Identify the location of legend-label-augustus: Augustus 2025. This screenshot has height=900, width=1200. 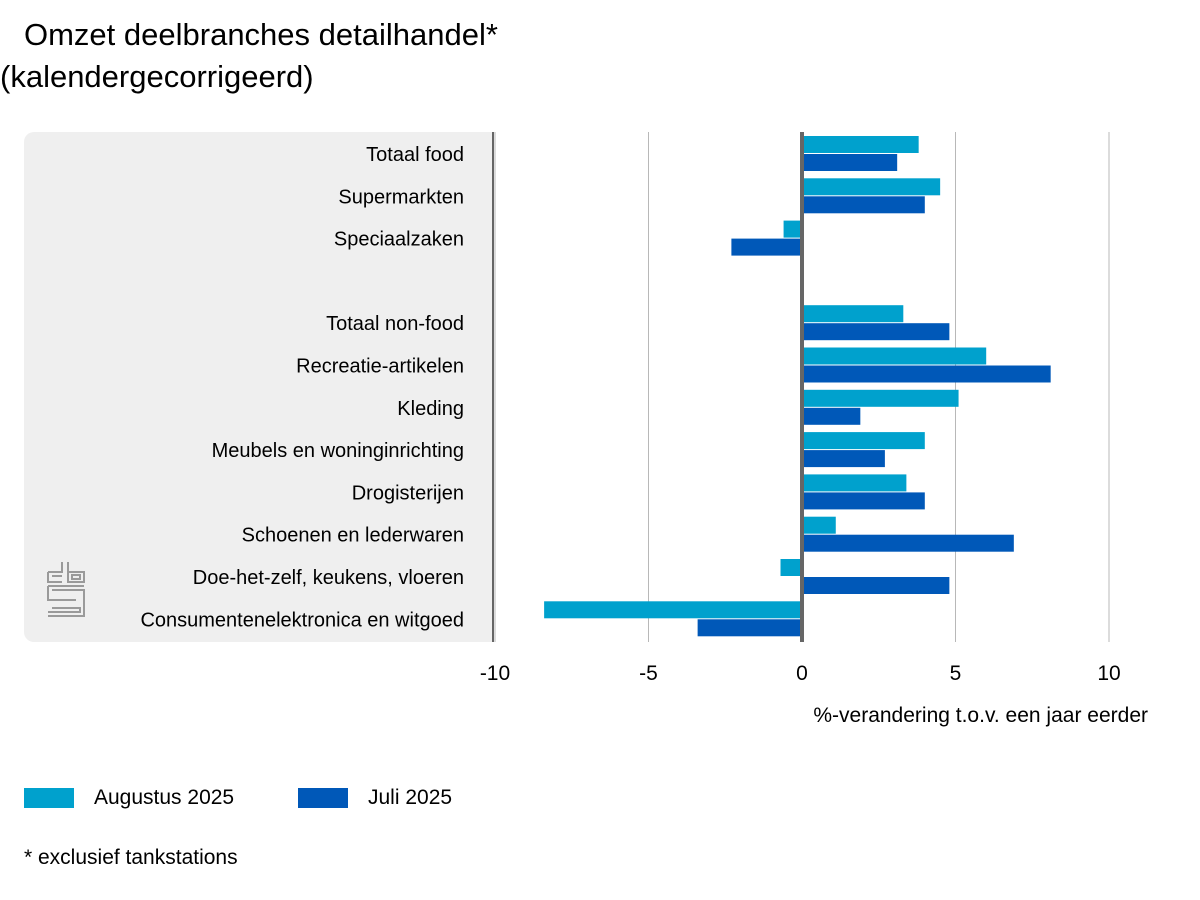
(164, 797).